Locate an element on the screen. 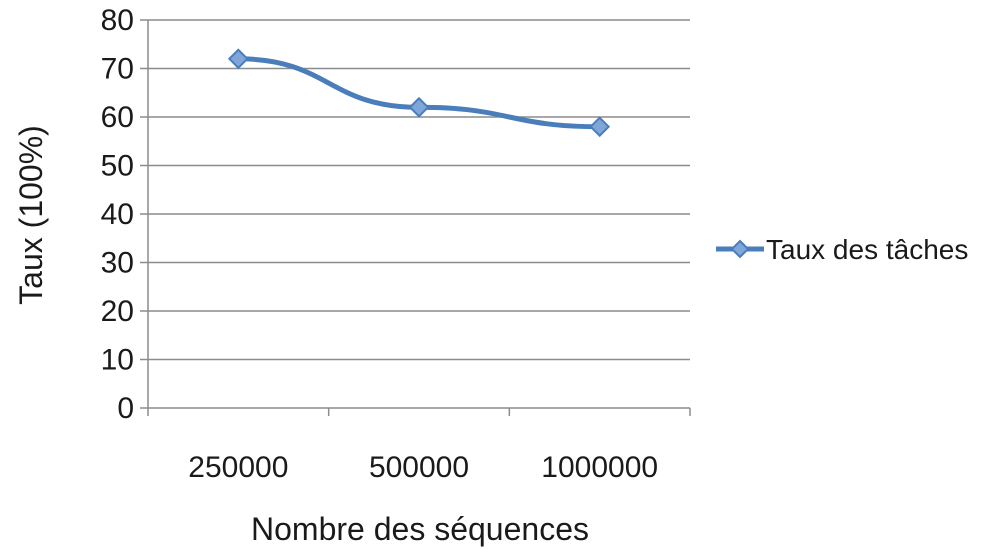  legend: Taux des tâches is located at coordinates (842, 249).